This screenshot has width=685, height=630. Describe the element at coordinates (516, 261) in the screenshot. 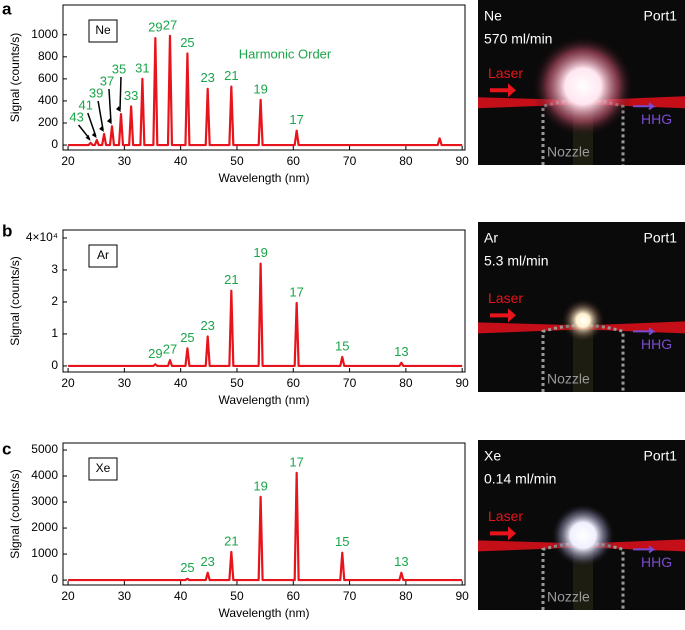

I see `photo-flow: 5.3 ml/min` at that location.